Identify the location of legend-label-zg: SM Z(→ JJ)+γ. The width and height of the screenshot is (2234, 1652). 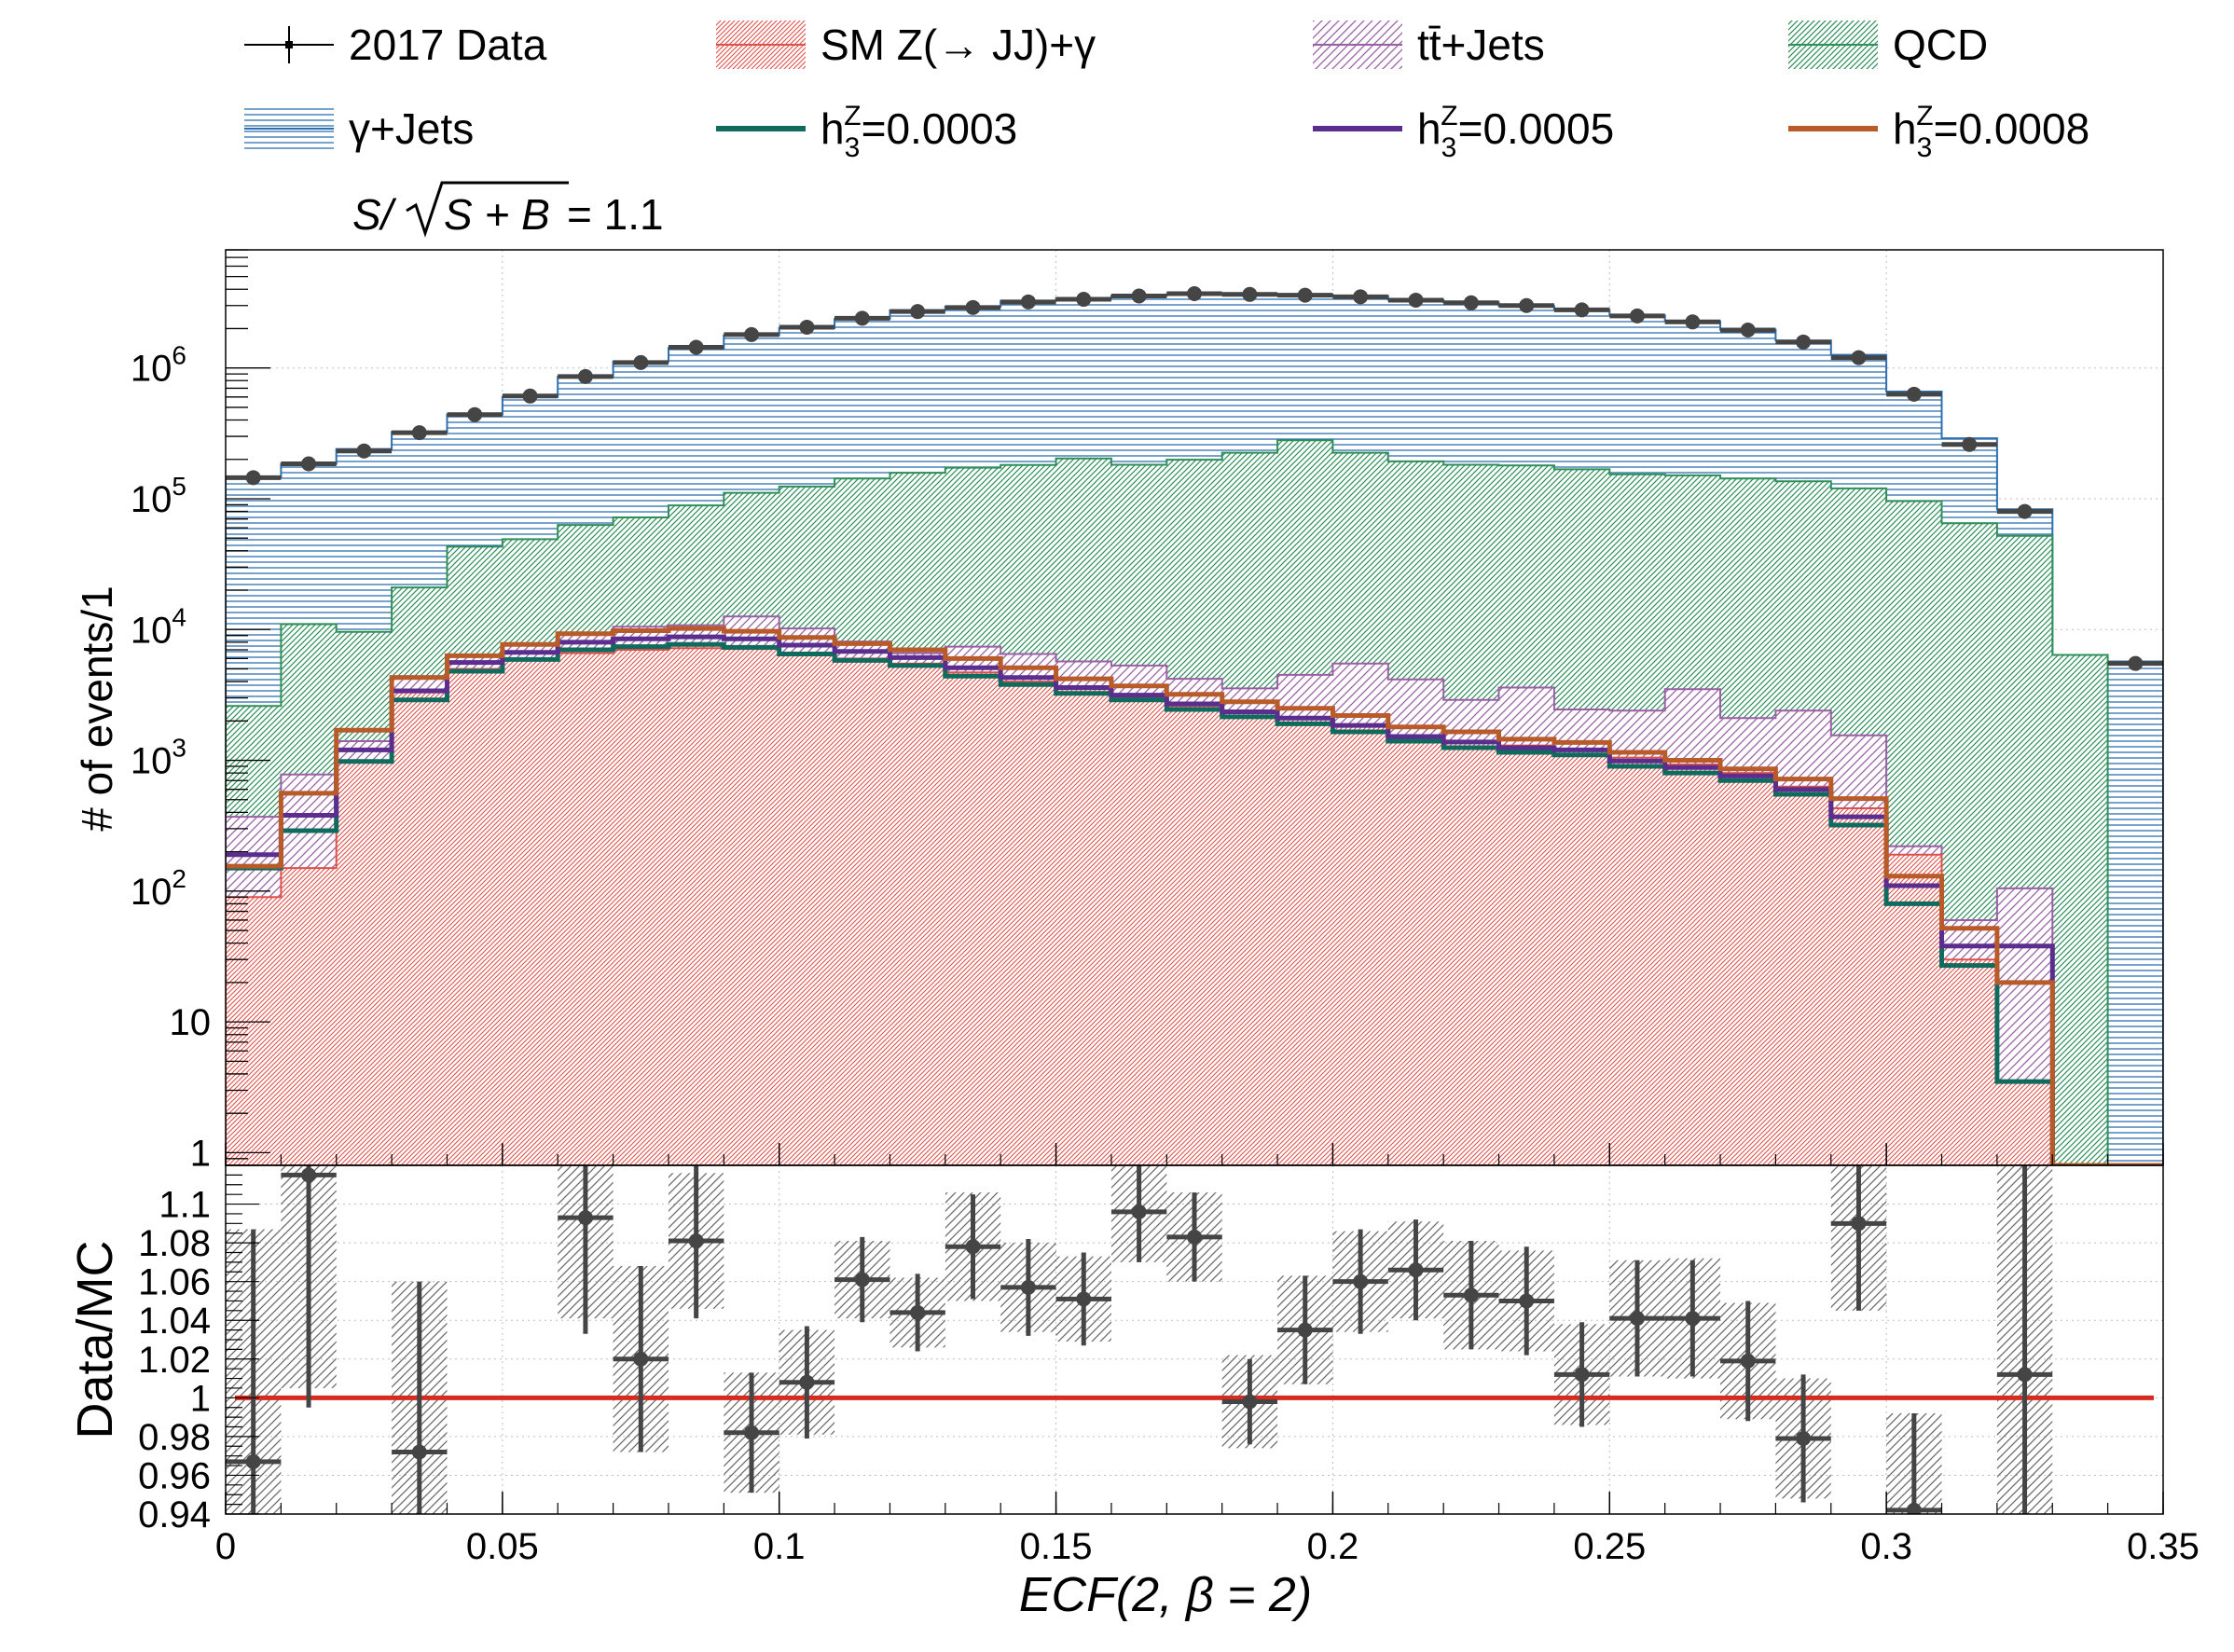
(959, 45).